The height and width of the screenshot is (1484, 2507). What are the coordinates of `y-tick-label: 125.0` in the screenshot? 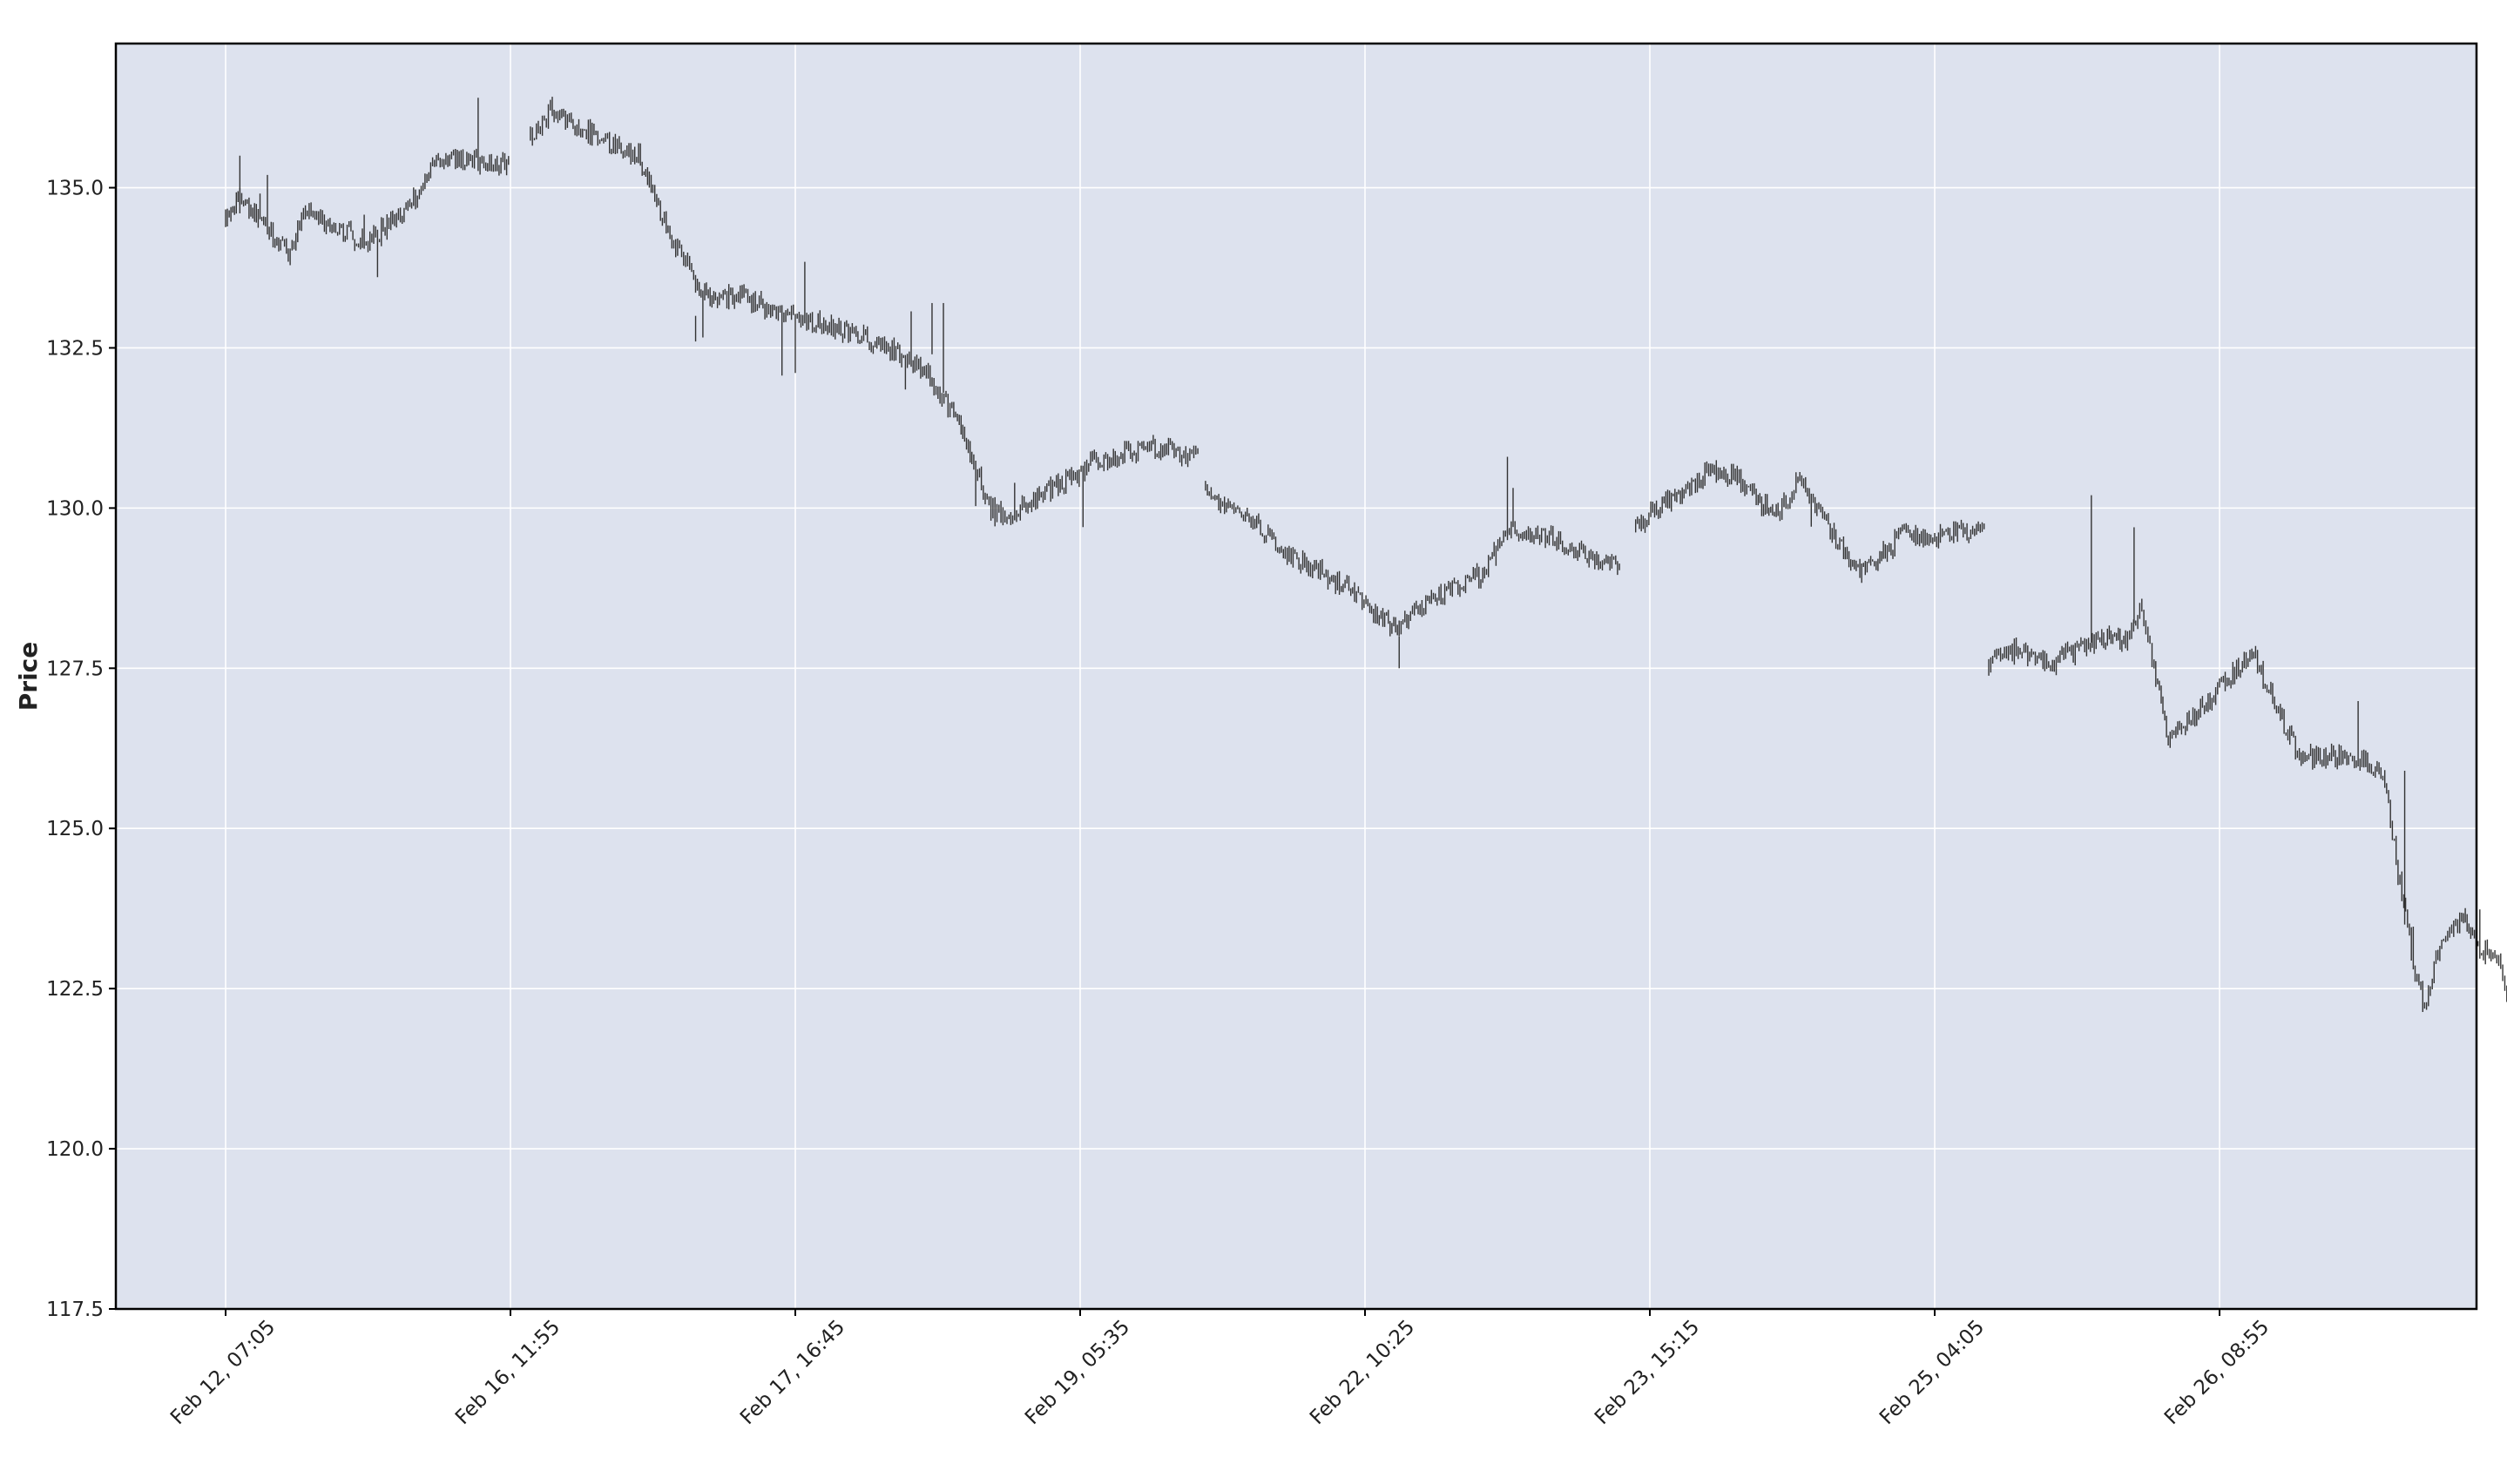 It's located at (75, 829).